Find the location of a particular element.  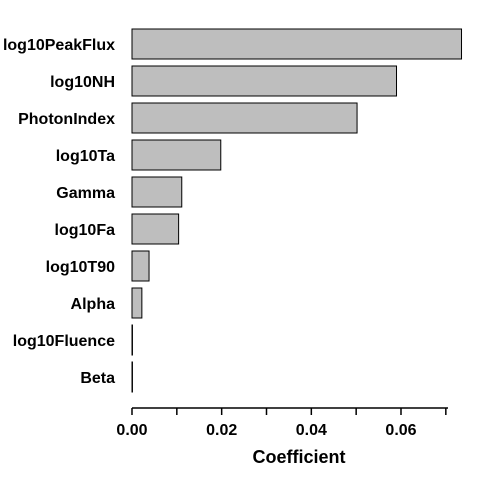

category-label: log10Fa is located at coordinates (85, 230).